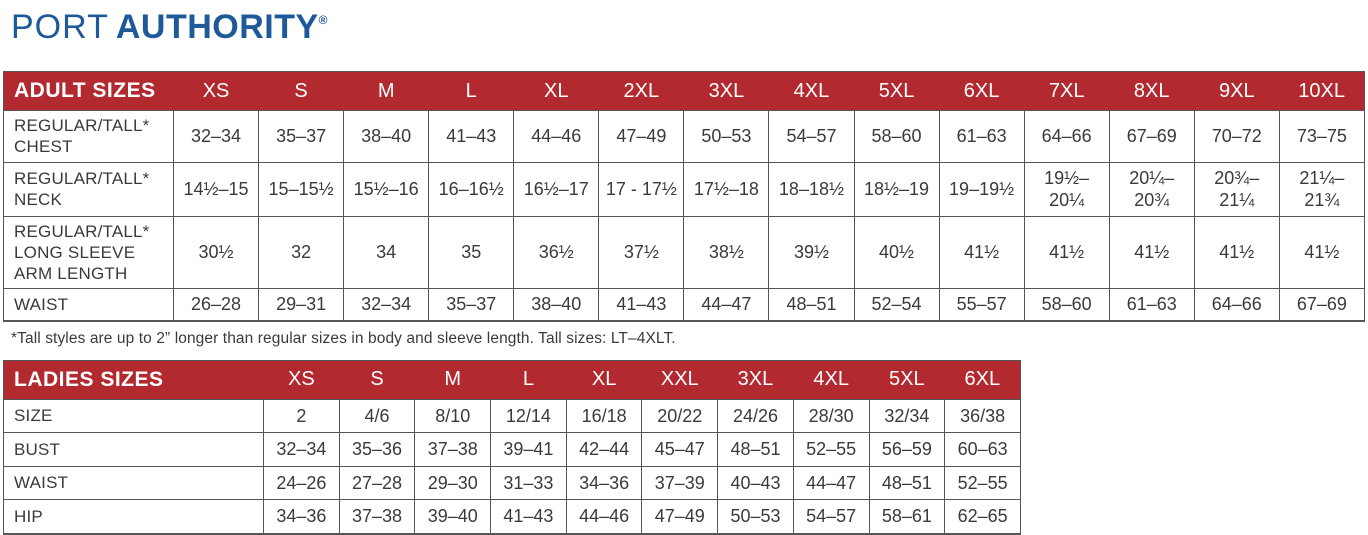  Describe the element at coordinates (680, 416) in the screenshot. I see `size-value-cell: 20/22` at that location.